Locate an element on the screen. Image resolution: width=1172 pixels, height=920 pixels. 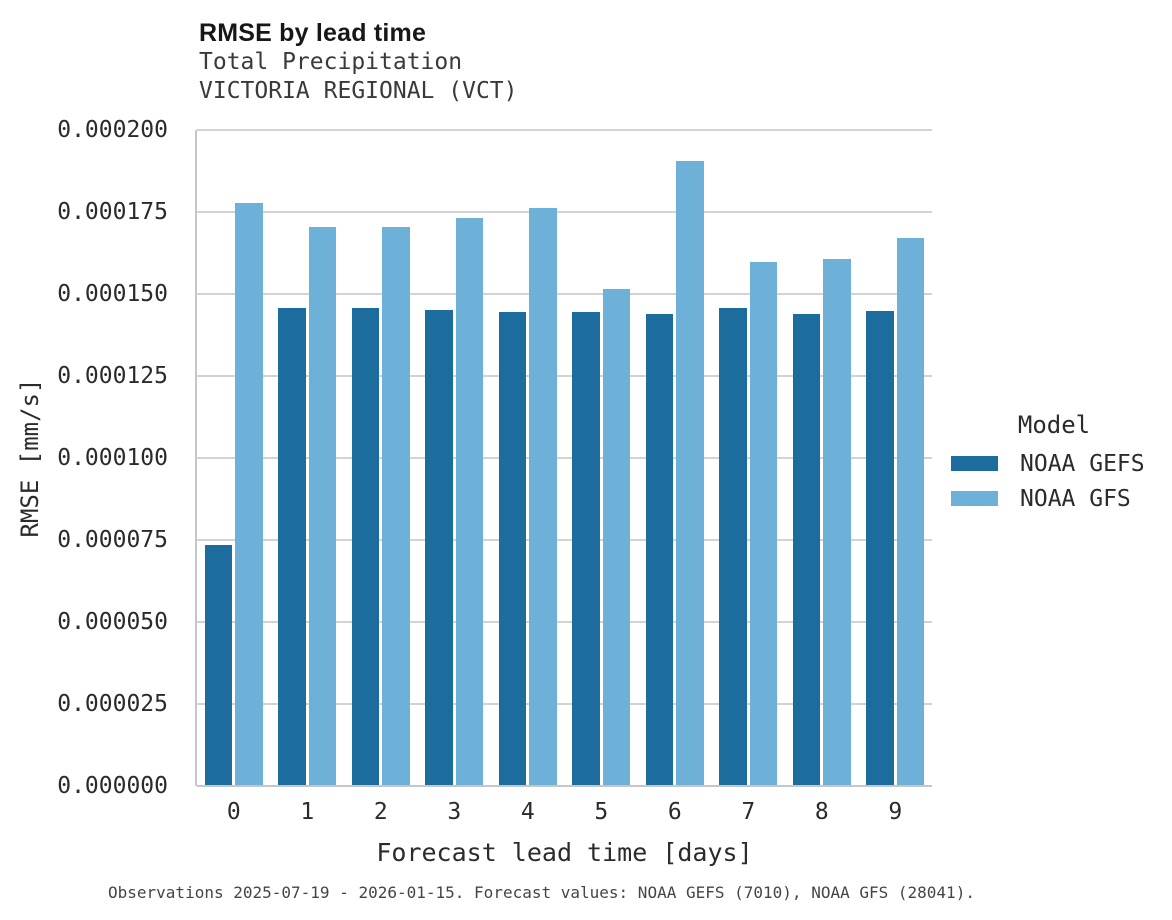
y-gridline-0.000050 is located at coordinates (564, 622).